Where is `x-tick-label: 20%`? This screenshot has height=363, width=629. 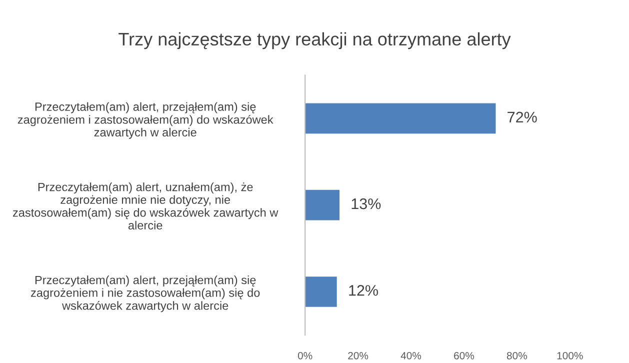 x-tick-label: 20% is located at coordinates (358, 356).